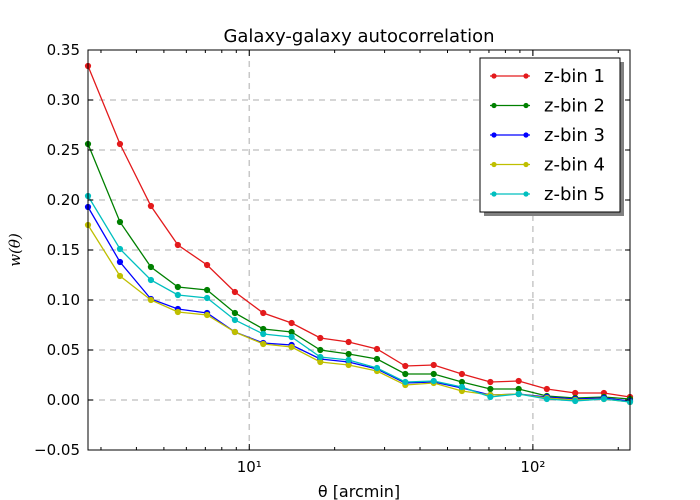 Image resolution: width=700 pixels, height=500 pixels. What do you see at coordinates (359, 491) in the screenshot?
I see `x-axis-label: θ [arcmin]` at bounding box center [359, 491].